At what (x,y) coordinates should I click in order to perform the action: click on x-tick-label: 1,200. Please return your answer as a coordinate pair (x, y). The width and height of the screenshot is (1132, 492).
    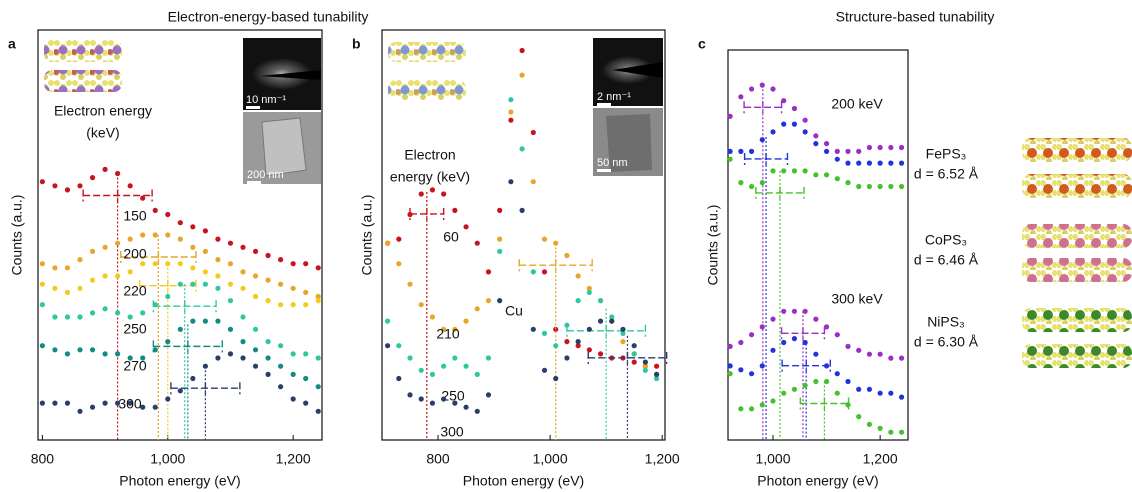
    Looking at the image, I should click on (293, 459).